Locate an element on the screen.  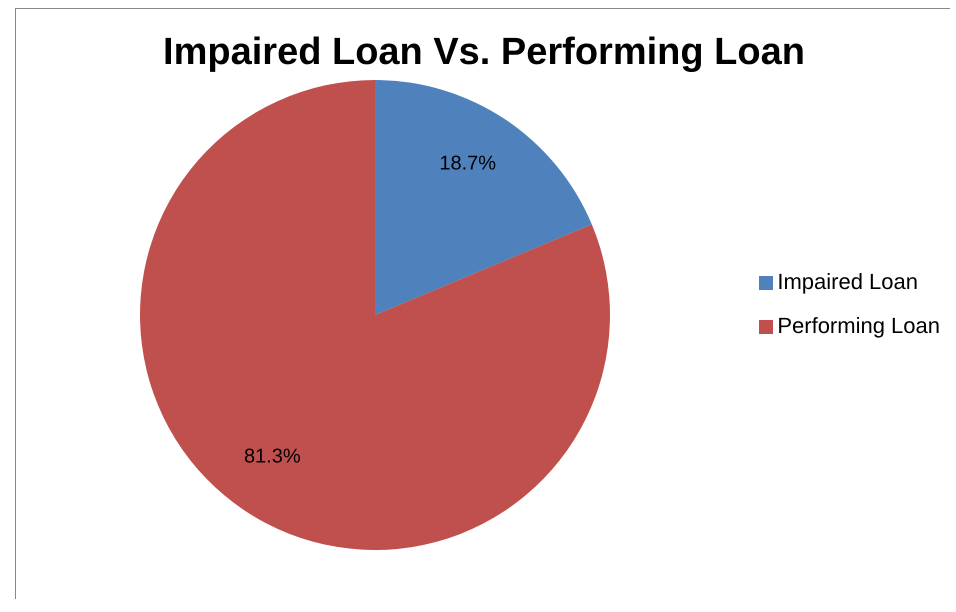
legend-label: Impaired Loan is located at coordinates (847, 281).